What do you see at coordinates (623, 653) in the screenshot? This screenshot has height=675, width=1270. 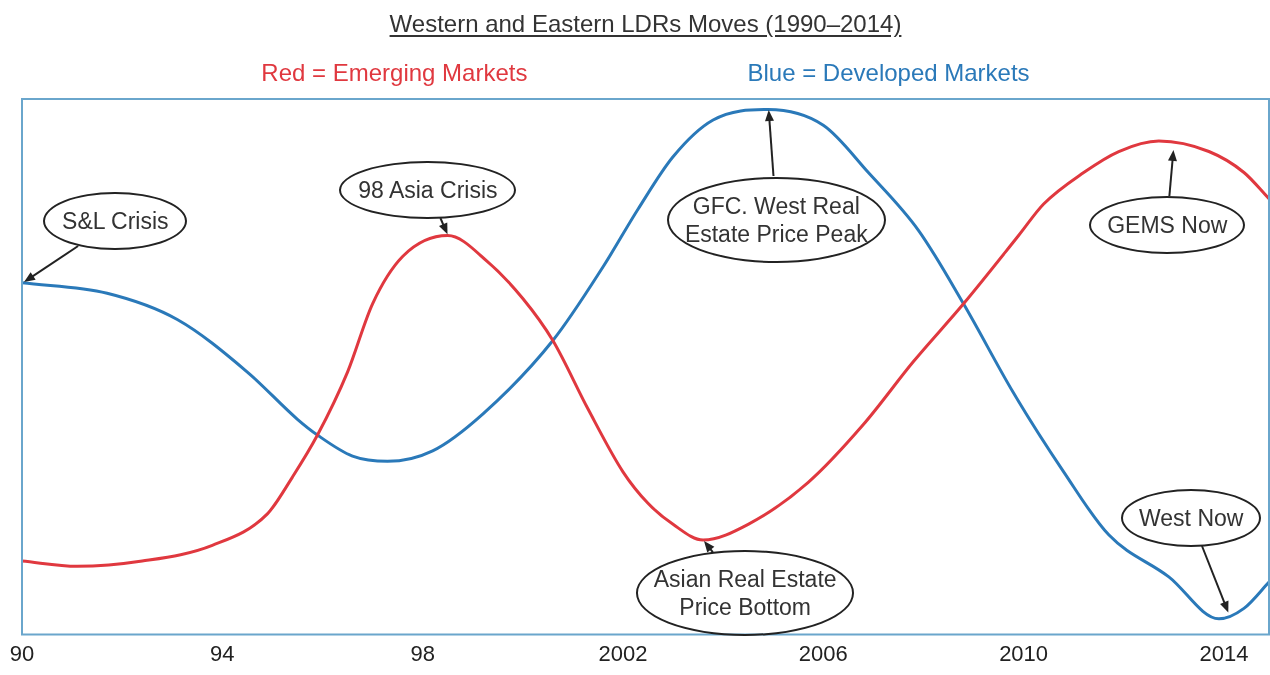 I see `x-tick-label: 2002` at bounding box center [623, 653].